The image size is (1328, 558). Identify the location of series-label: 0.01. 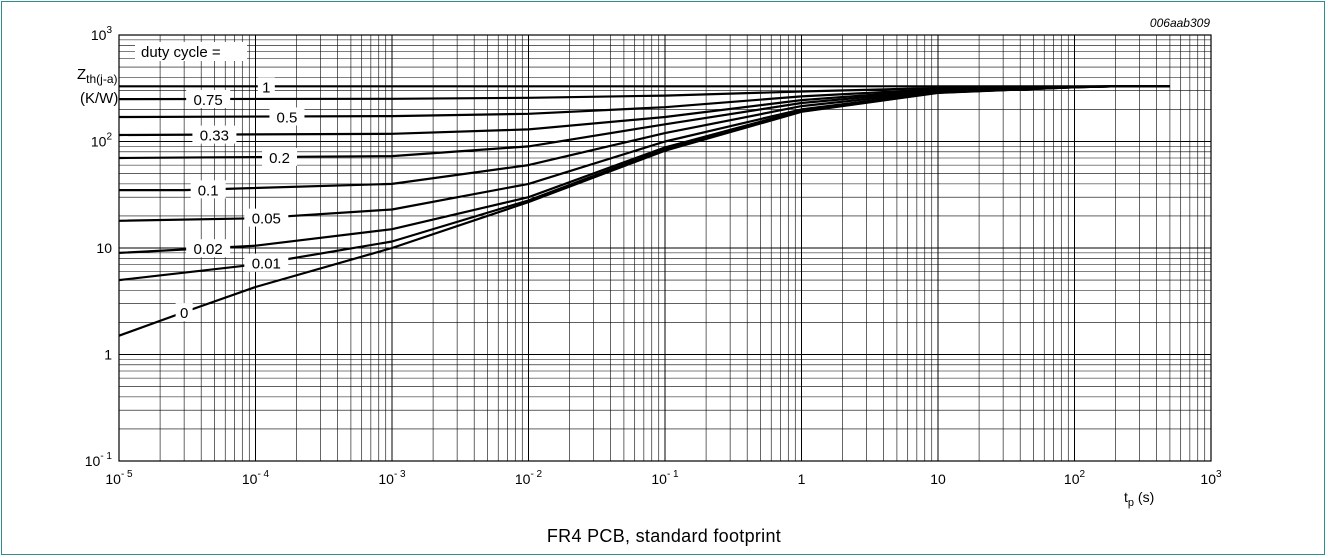
(266, 264).